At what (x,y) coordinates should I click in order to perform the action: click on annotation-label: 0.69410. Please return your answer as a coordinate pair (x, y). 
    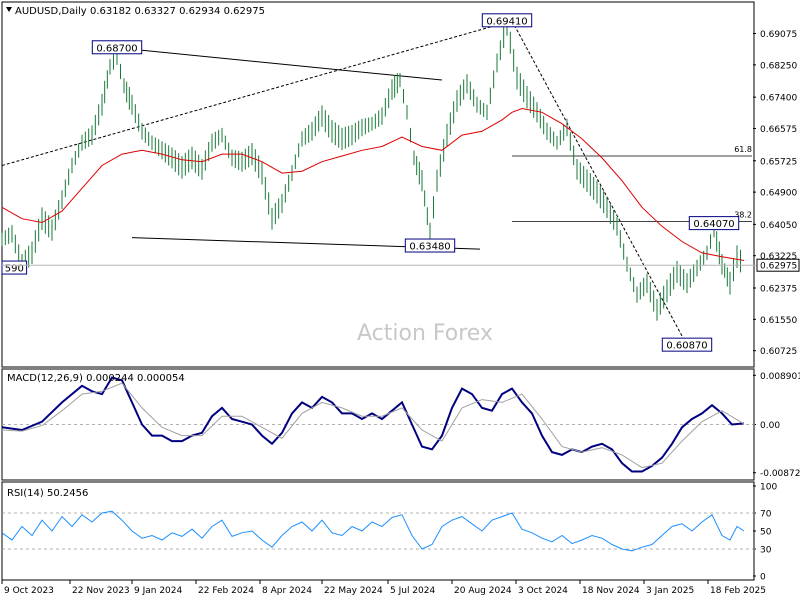
    Looking at the image, I should click on (506, 21).